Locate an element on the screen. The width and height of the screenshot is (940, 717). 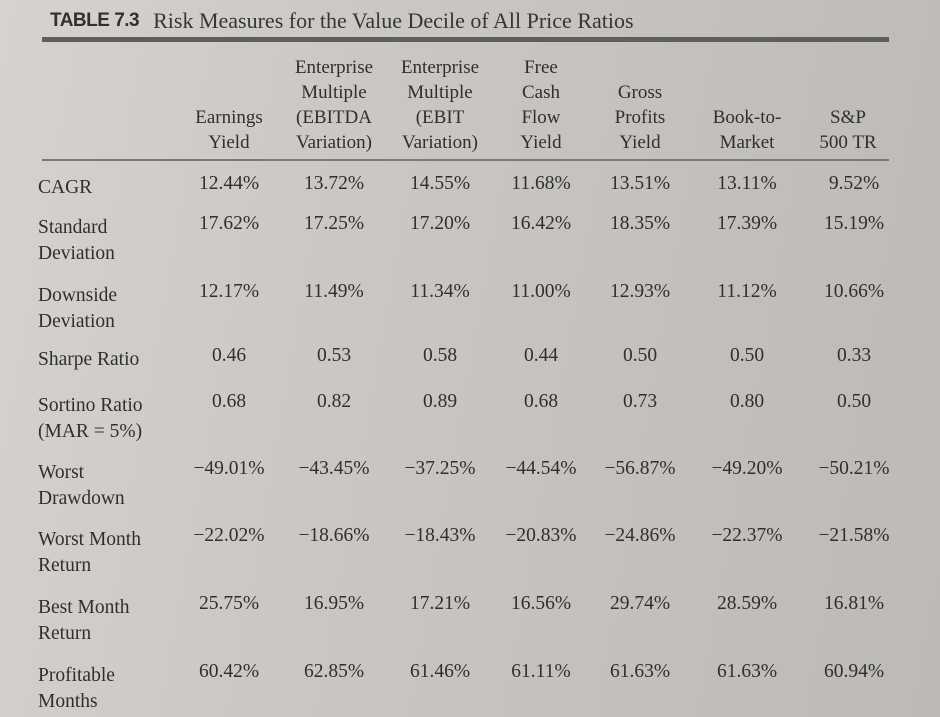
table-cell: 60.94% is located at coordinates (854, 671).